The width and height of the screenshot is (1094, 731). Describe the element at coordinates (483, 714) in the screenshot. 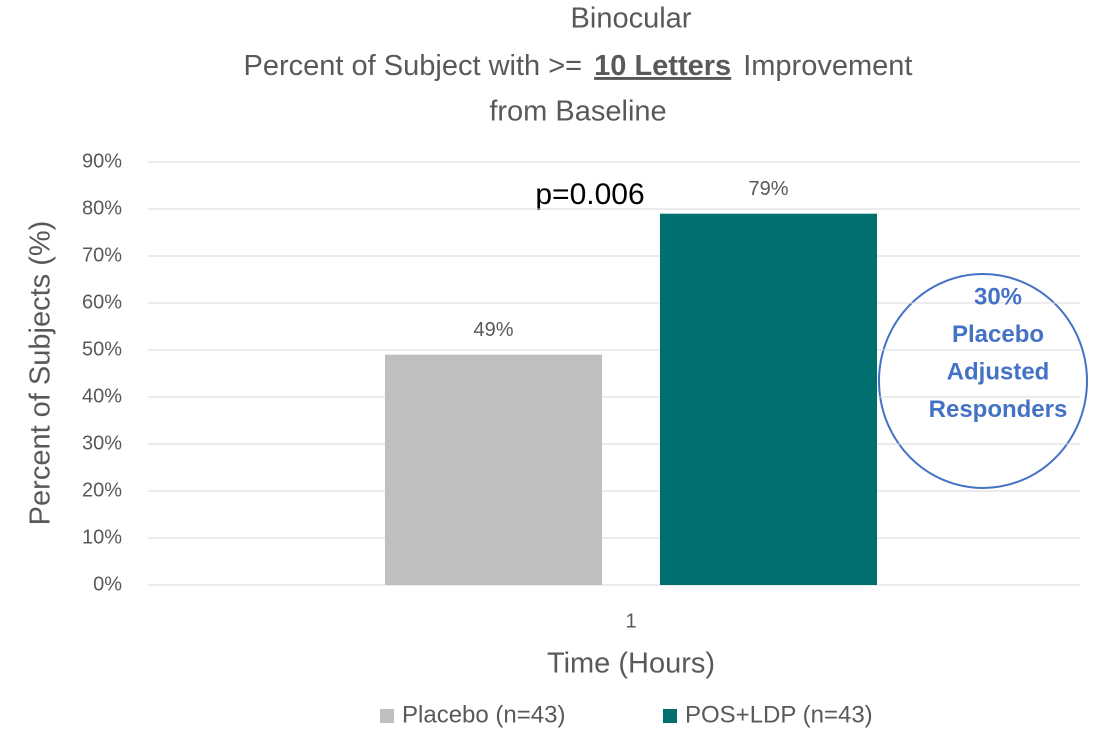

I see `legend-label: Placebo (n=43)` at that location.